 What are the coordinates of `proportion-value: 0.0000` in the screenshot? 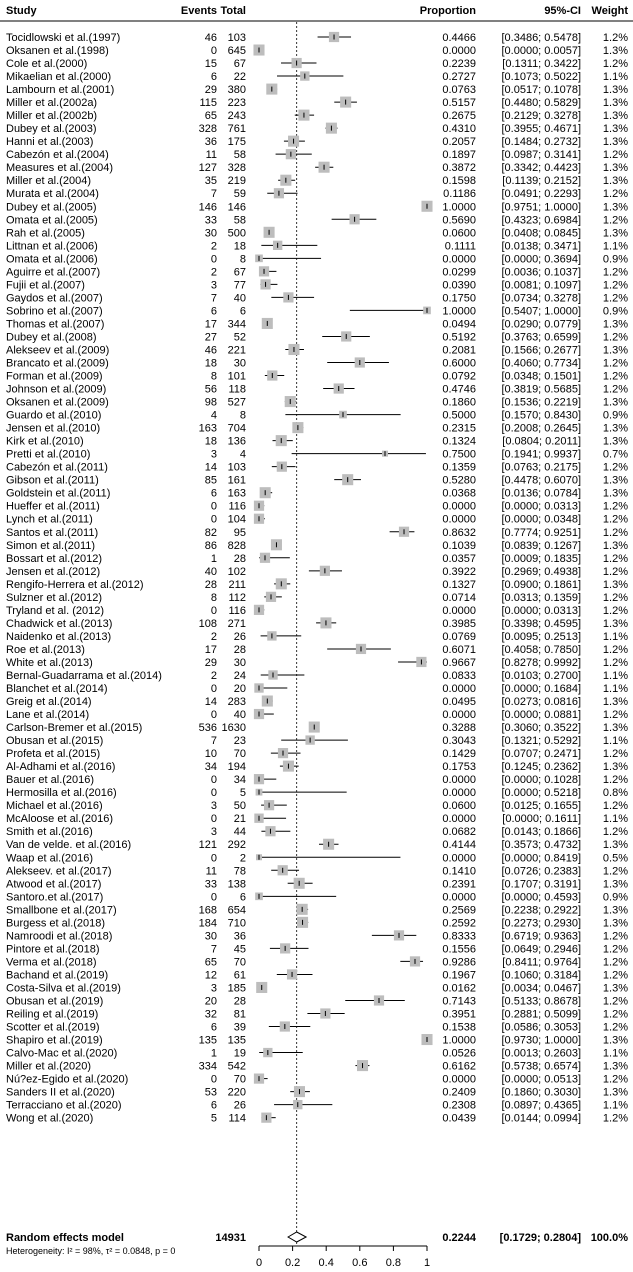 It's located at (459, 780).